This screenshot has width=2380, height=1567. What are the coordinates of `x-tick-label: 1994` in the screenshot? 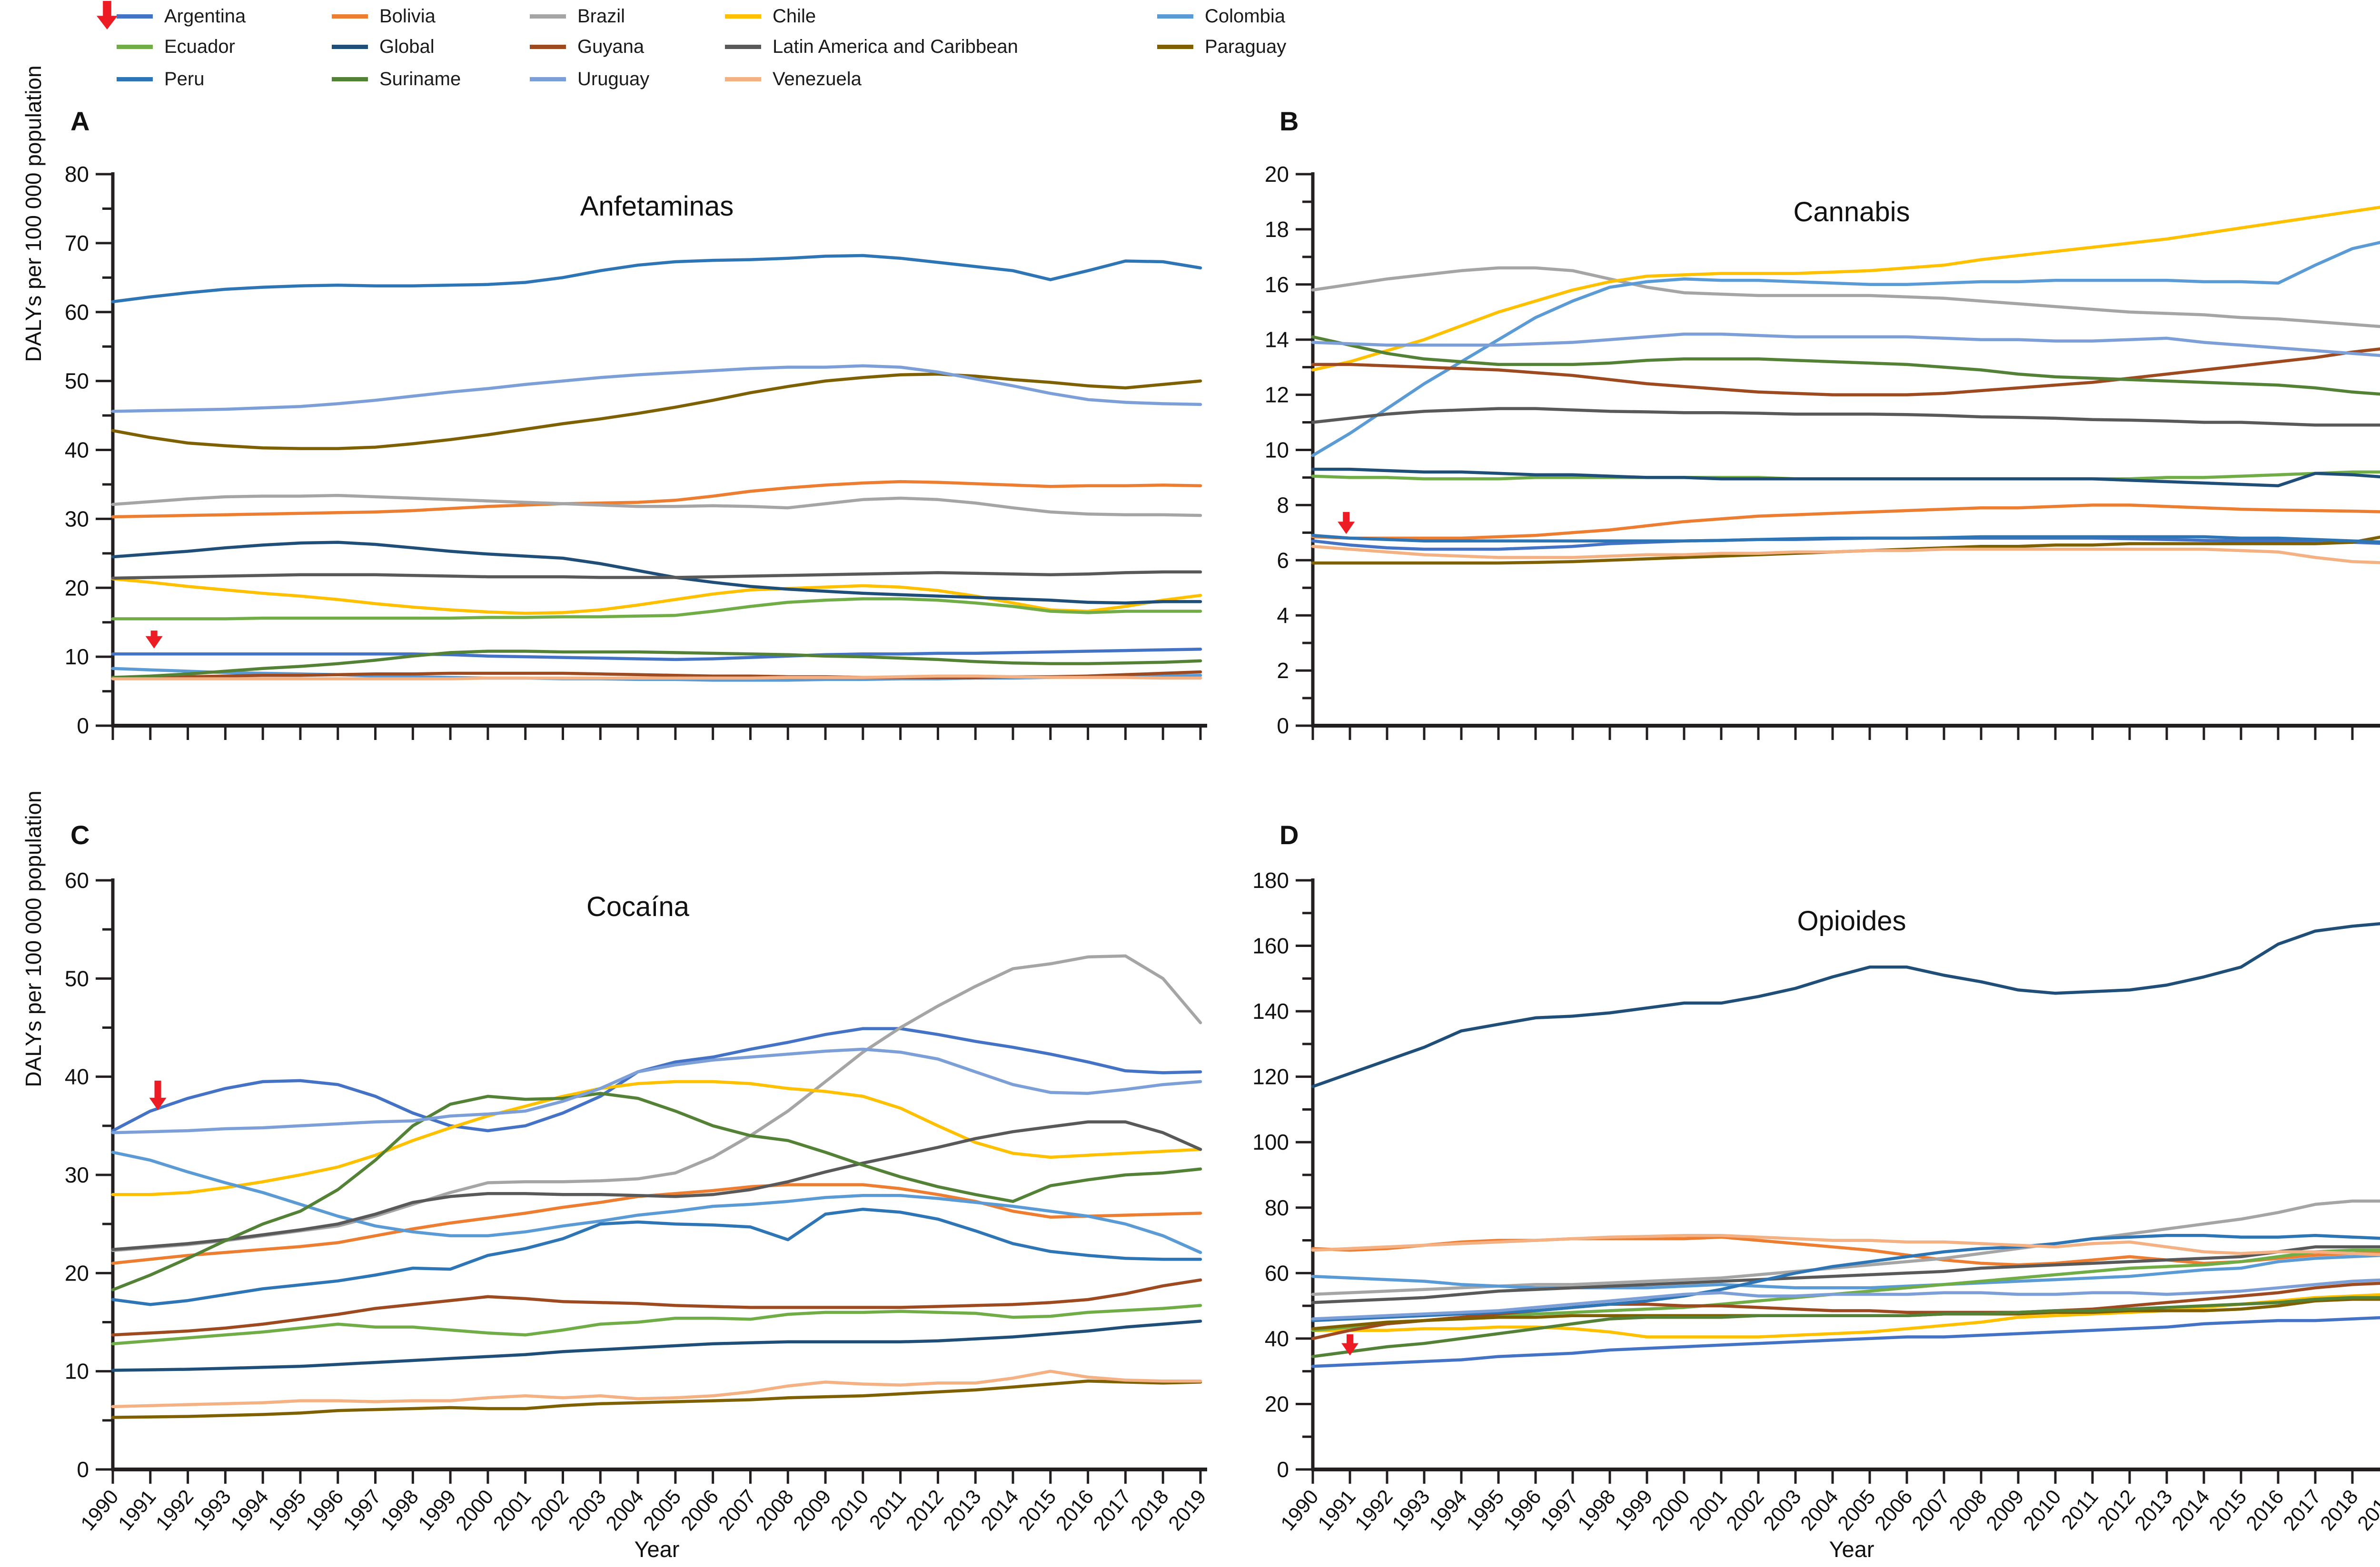 It's located at (250, 1510).